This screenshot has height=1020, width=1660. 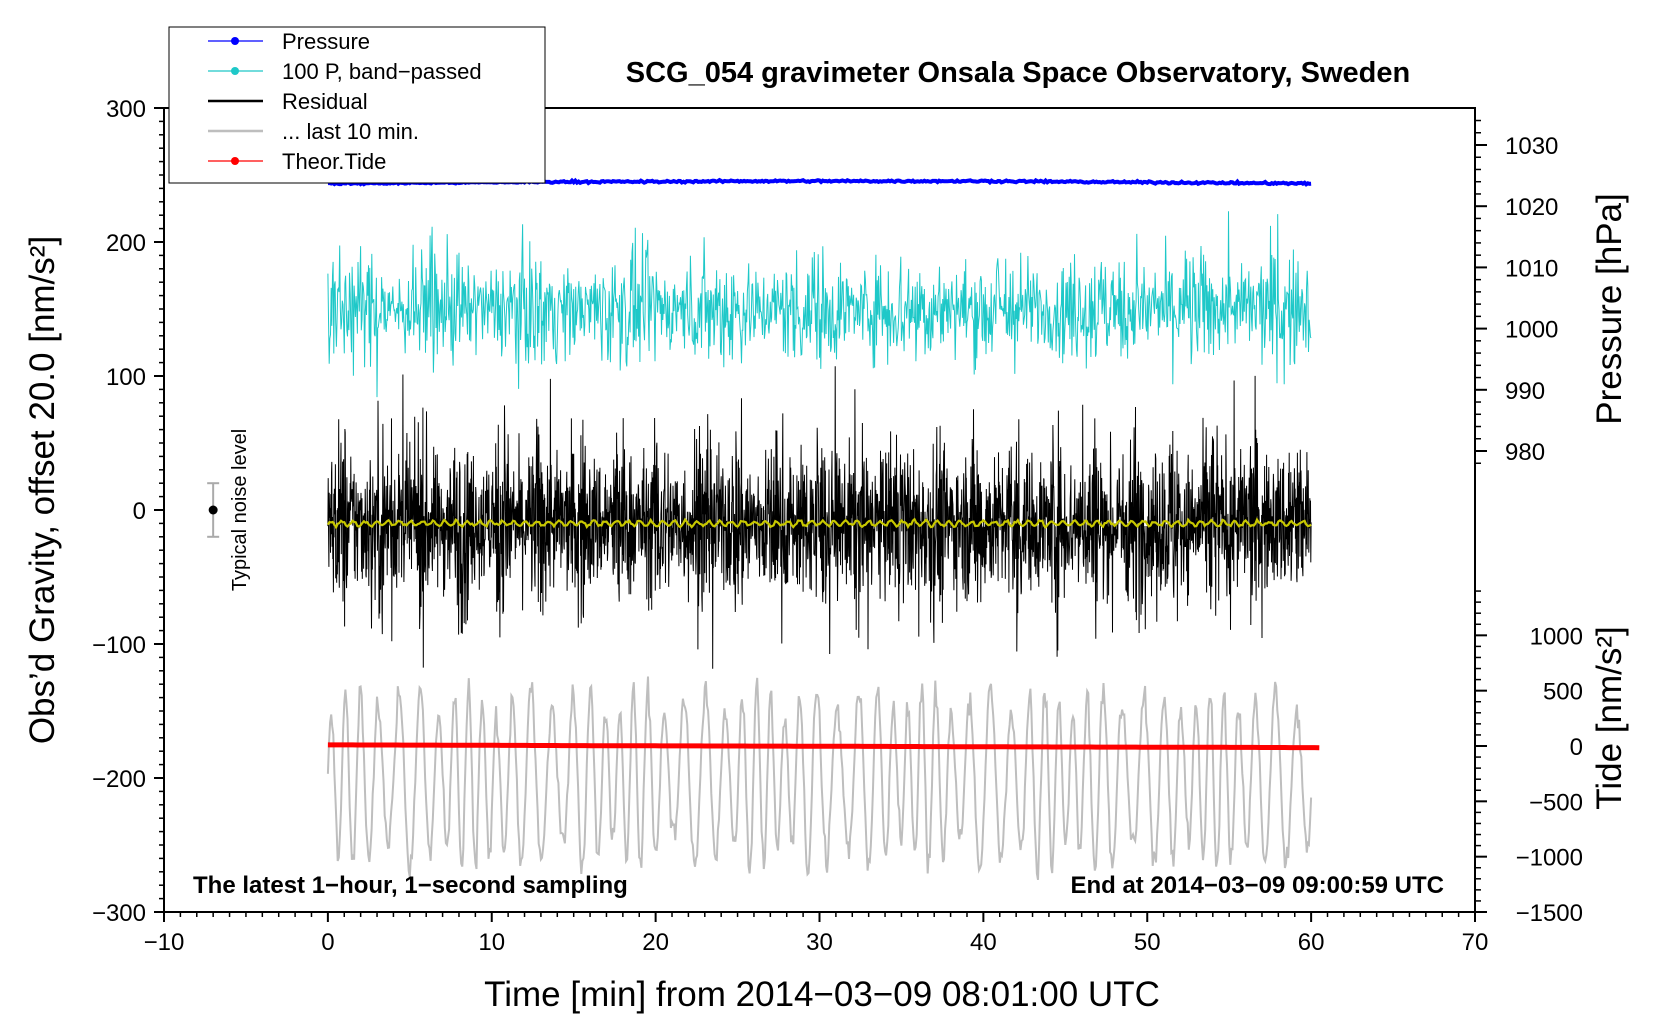 What do you see at coordinates (334, 161) in the screenshot?
I see `legend-label: Theor.Tide` at bounding box center [334, 161].